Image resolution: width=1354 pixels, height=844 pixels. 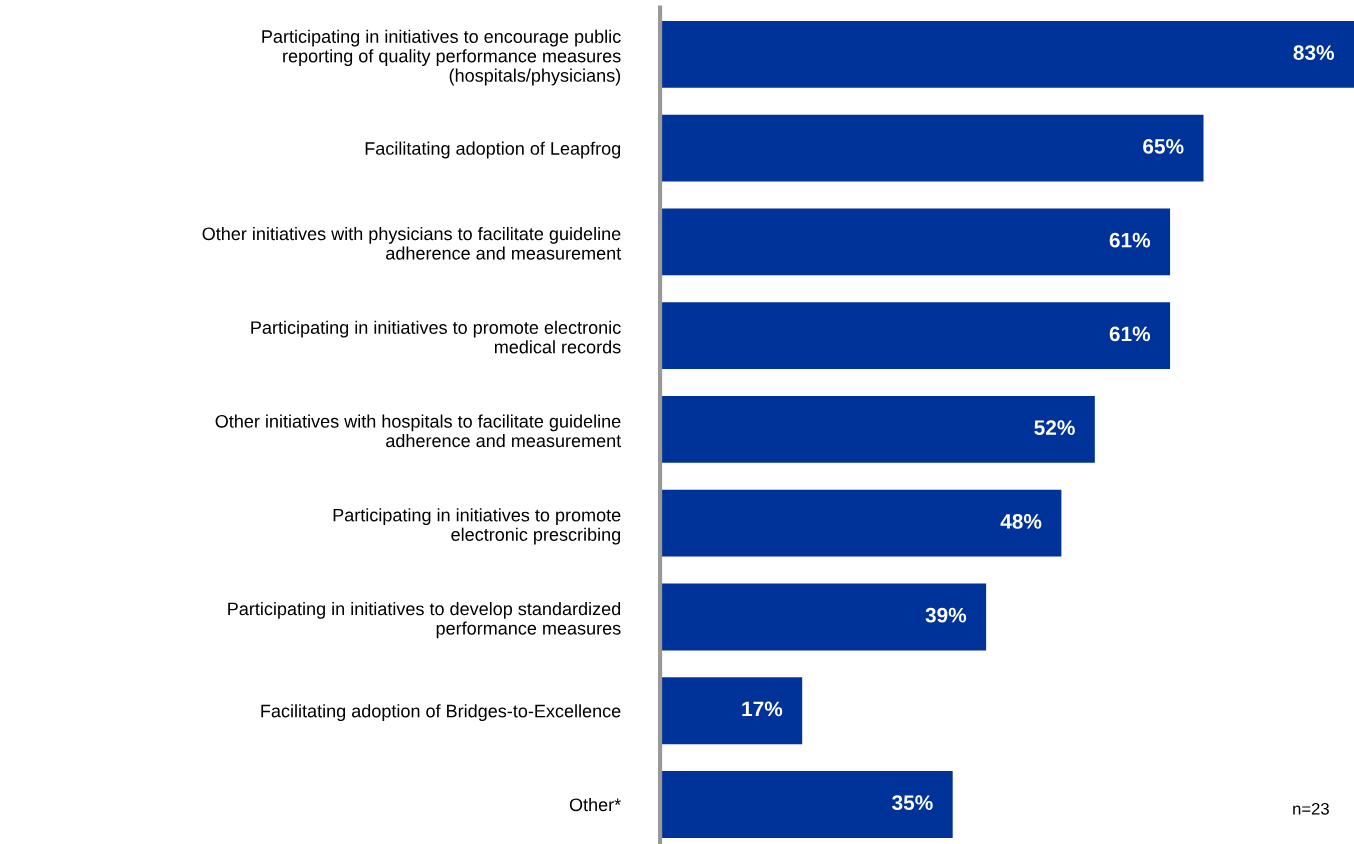 What do you see at coordinates (762, 709) in the screenshot?
I see `data-label: 17%` at bounding box center [762, 709].